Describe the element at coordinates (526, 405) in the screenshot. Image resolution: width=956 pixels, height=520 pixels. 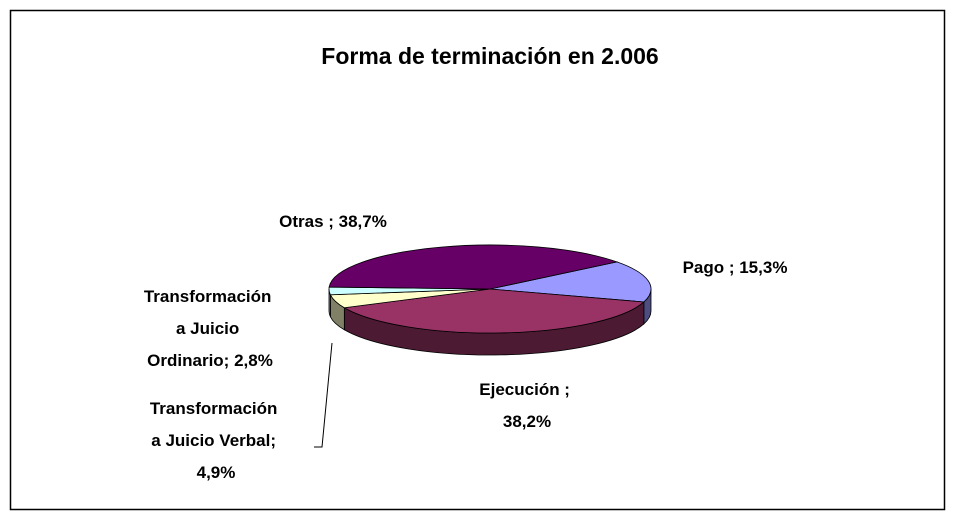
I see `data-label: Ejecución ; 38,2%` at that location.